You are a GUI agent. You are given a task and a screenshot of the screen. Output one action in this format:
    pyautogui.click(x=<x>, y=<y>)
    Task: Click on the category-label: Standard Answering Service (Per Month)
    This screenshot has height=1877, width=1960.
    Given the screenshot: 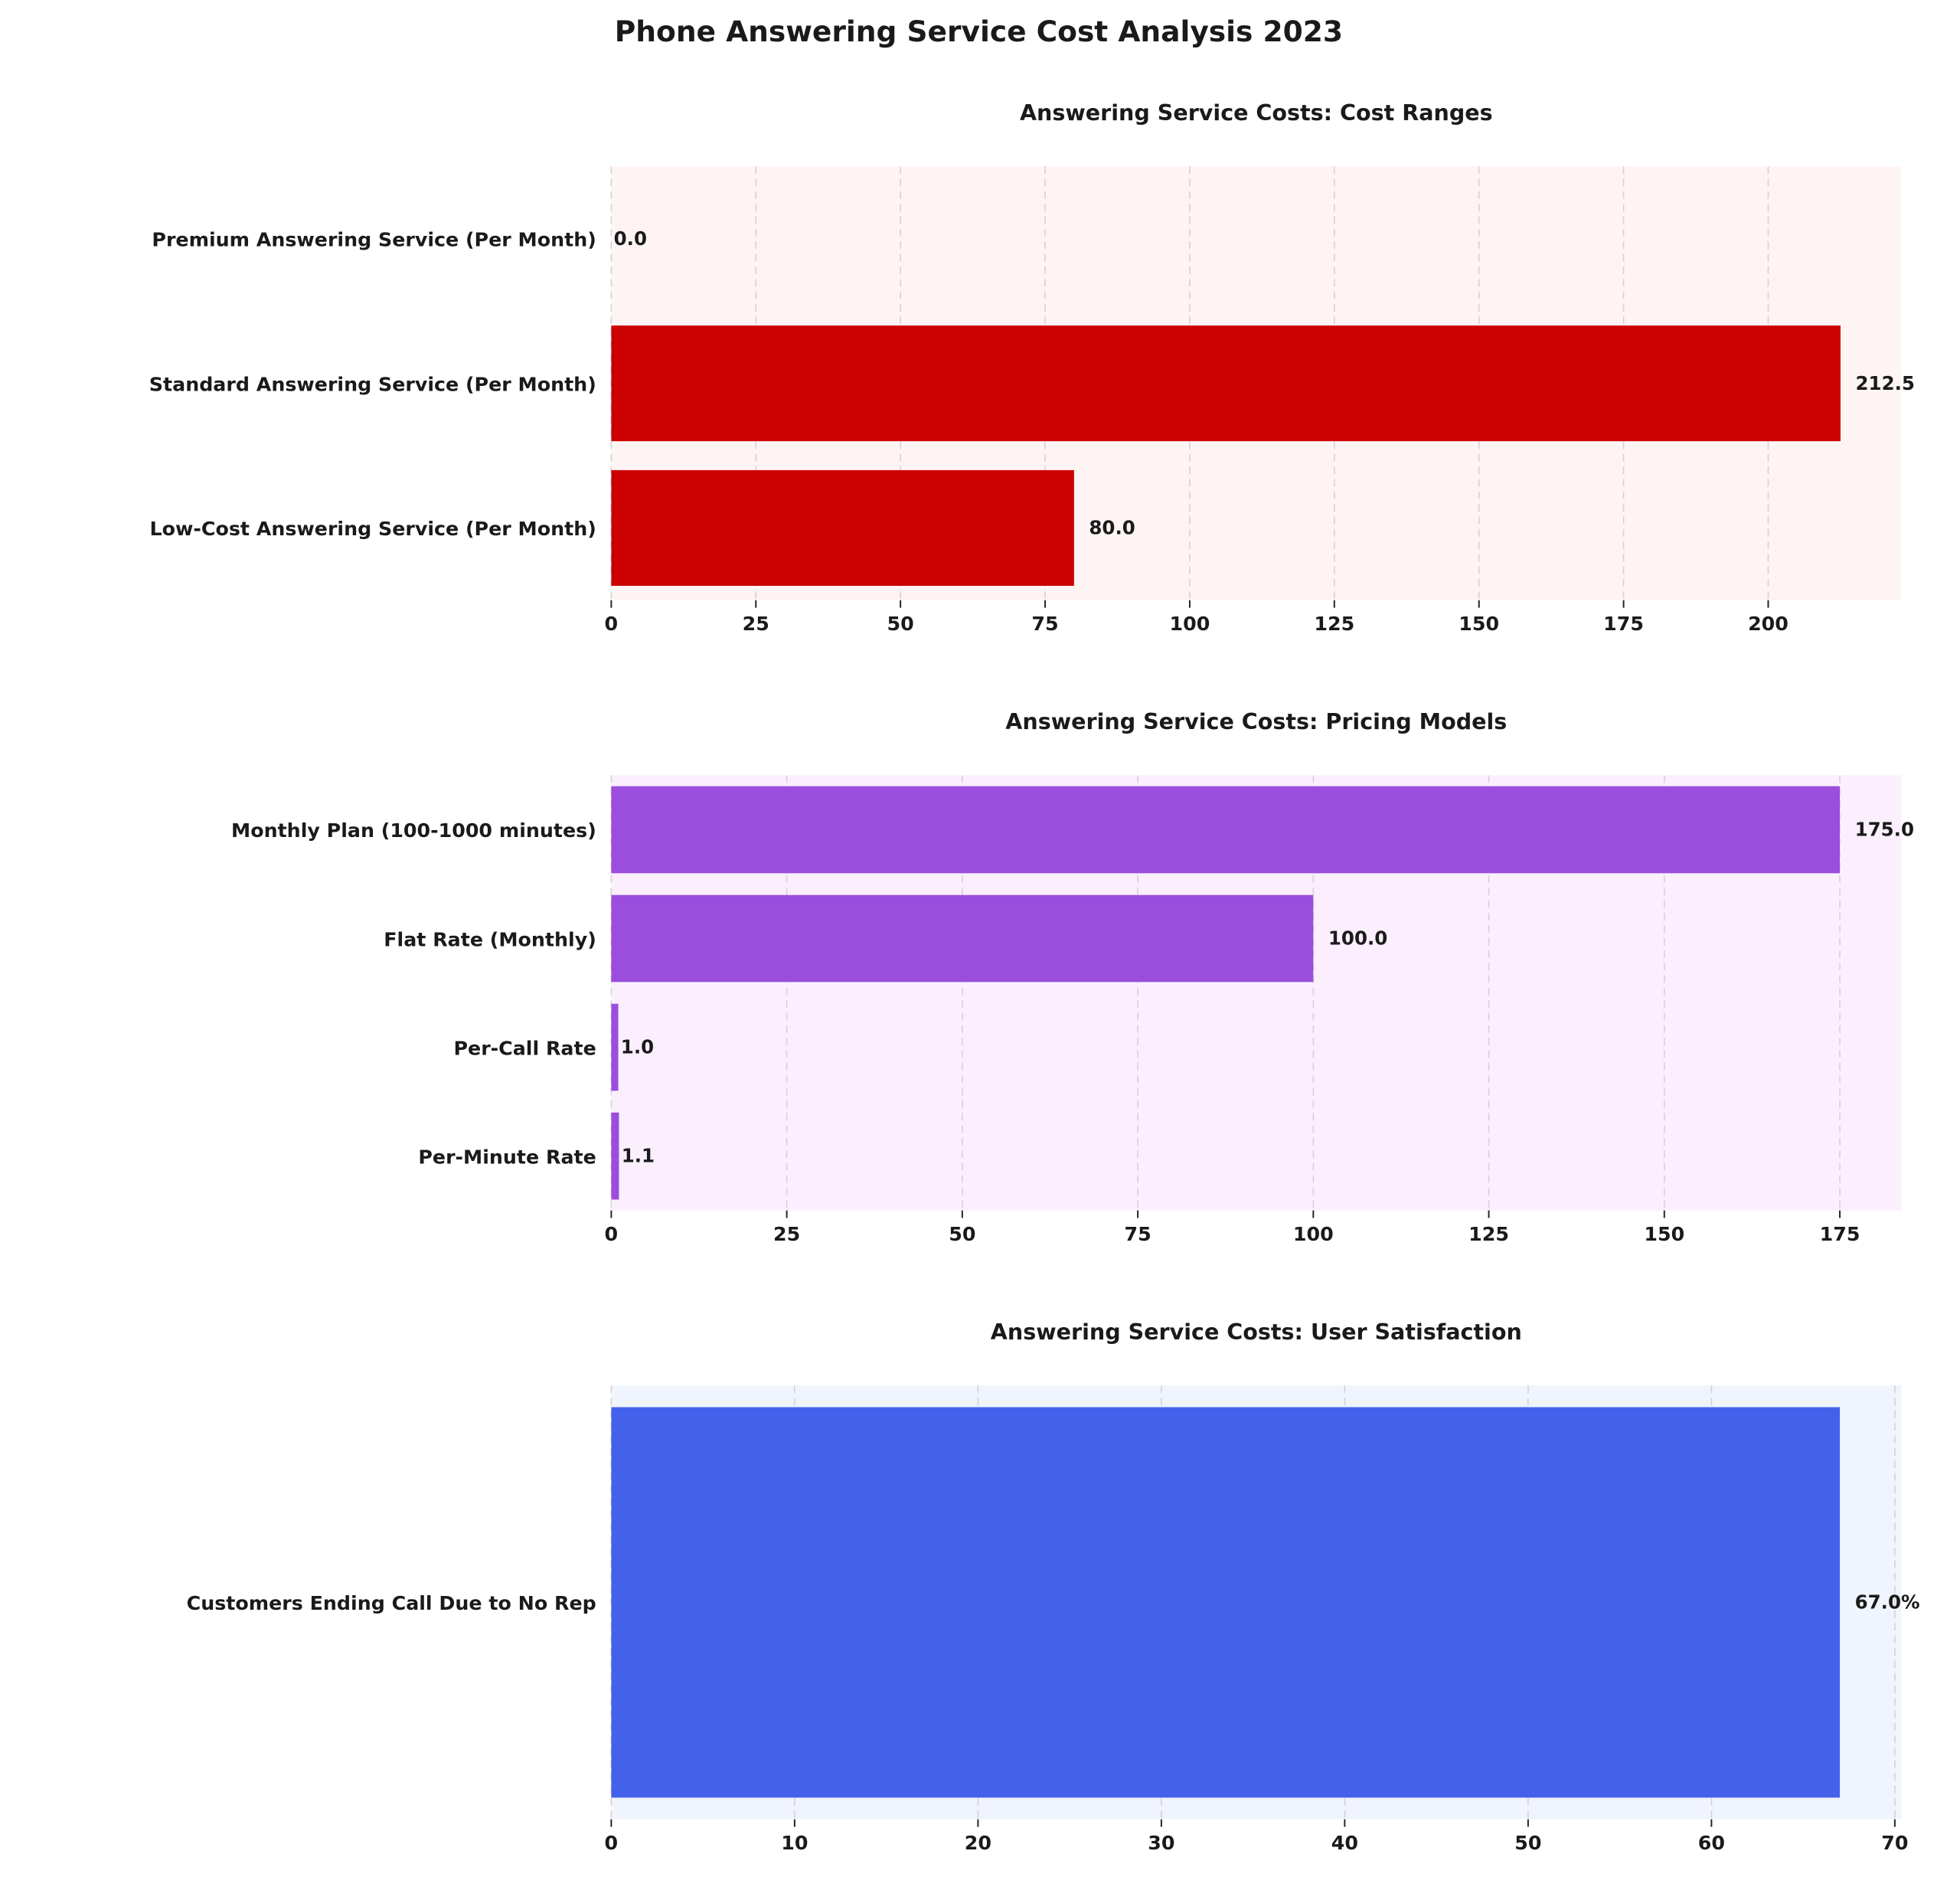 What is the action you would take?
    pyautogui.click(x=372, y=384)
    